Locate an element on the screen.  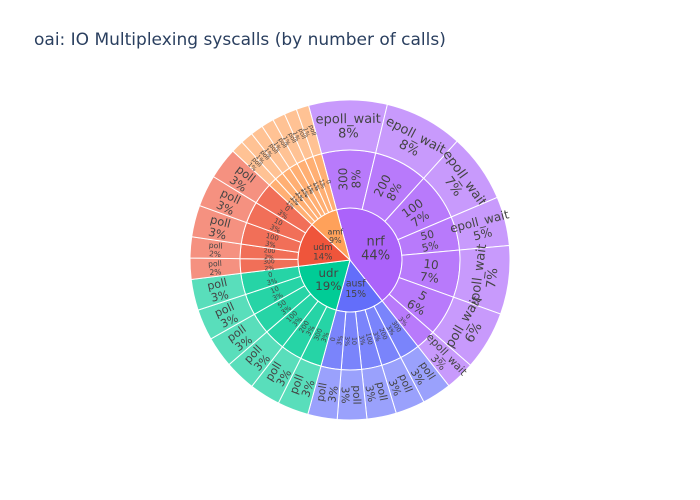
slice-label-udm-300: 3002% is located at coordinates (269, 265).